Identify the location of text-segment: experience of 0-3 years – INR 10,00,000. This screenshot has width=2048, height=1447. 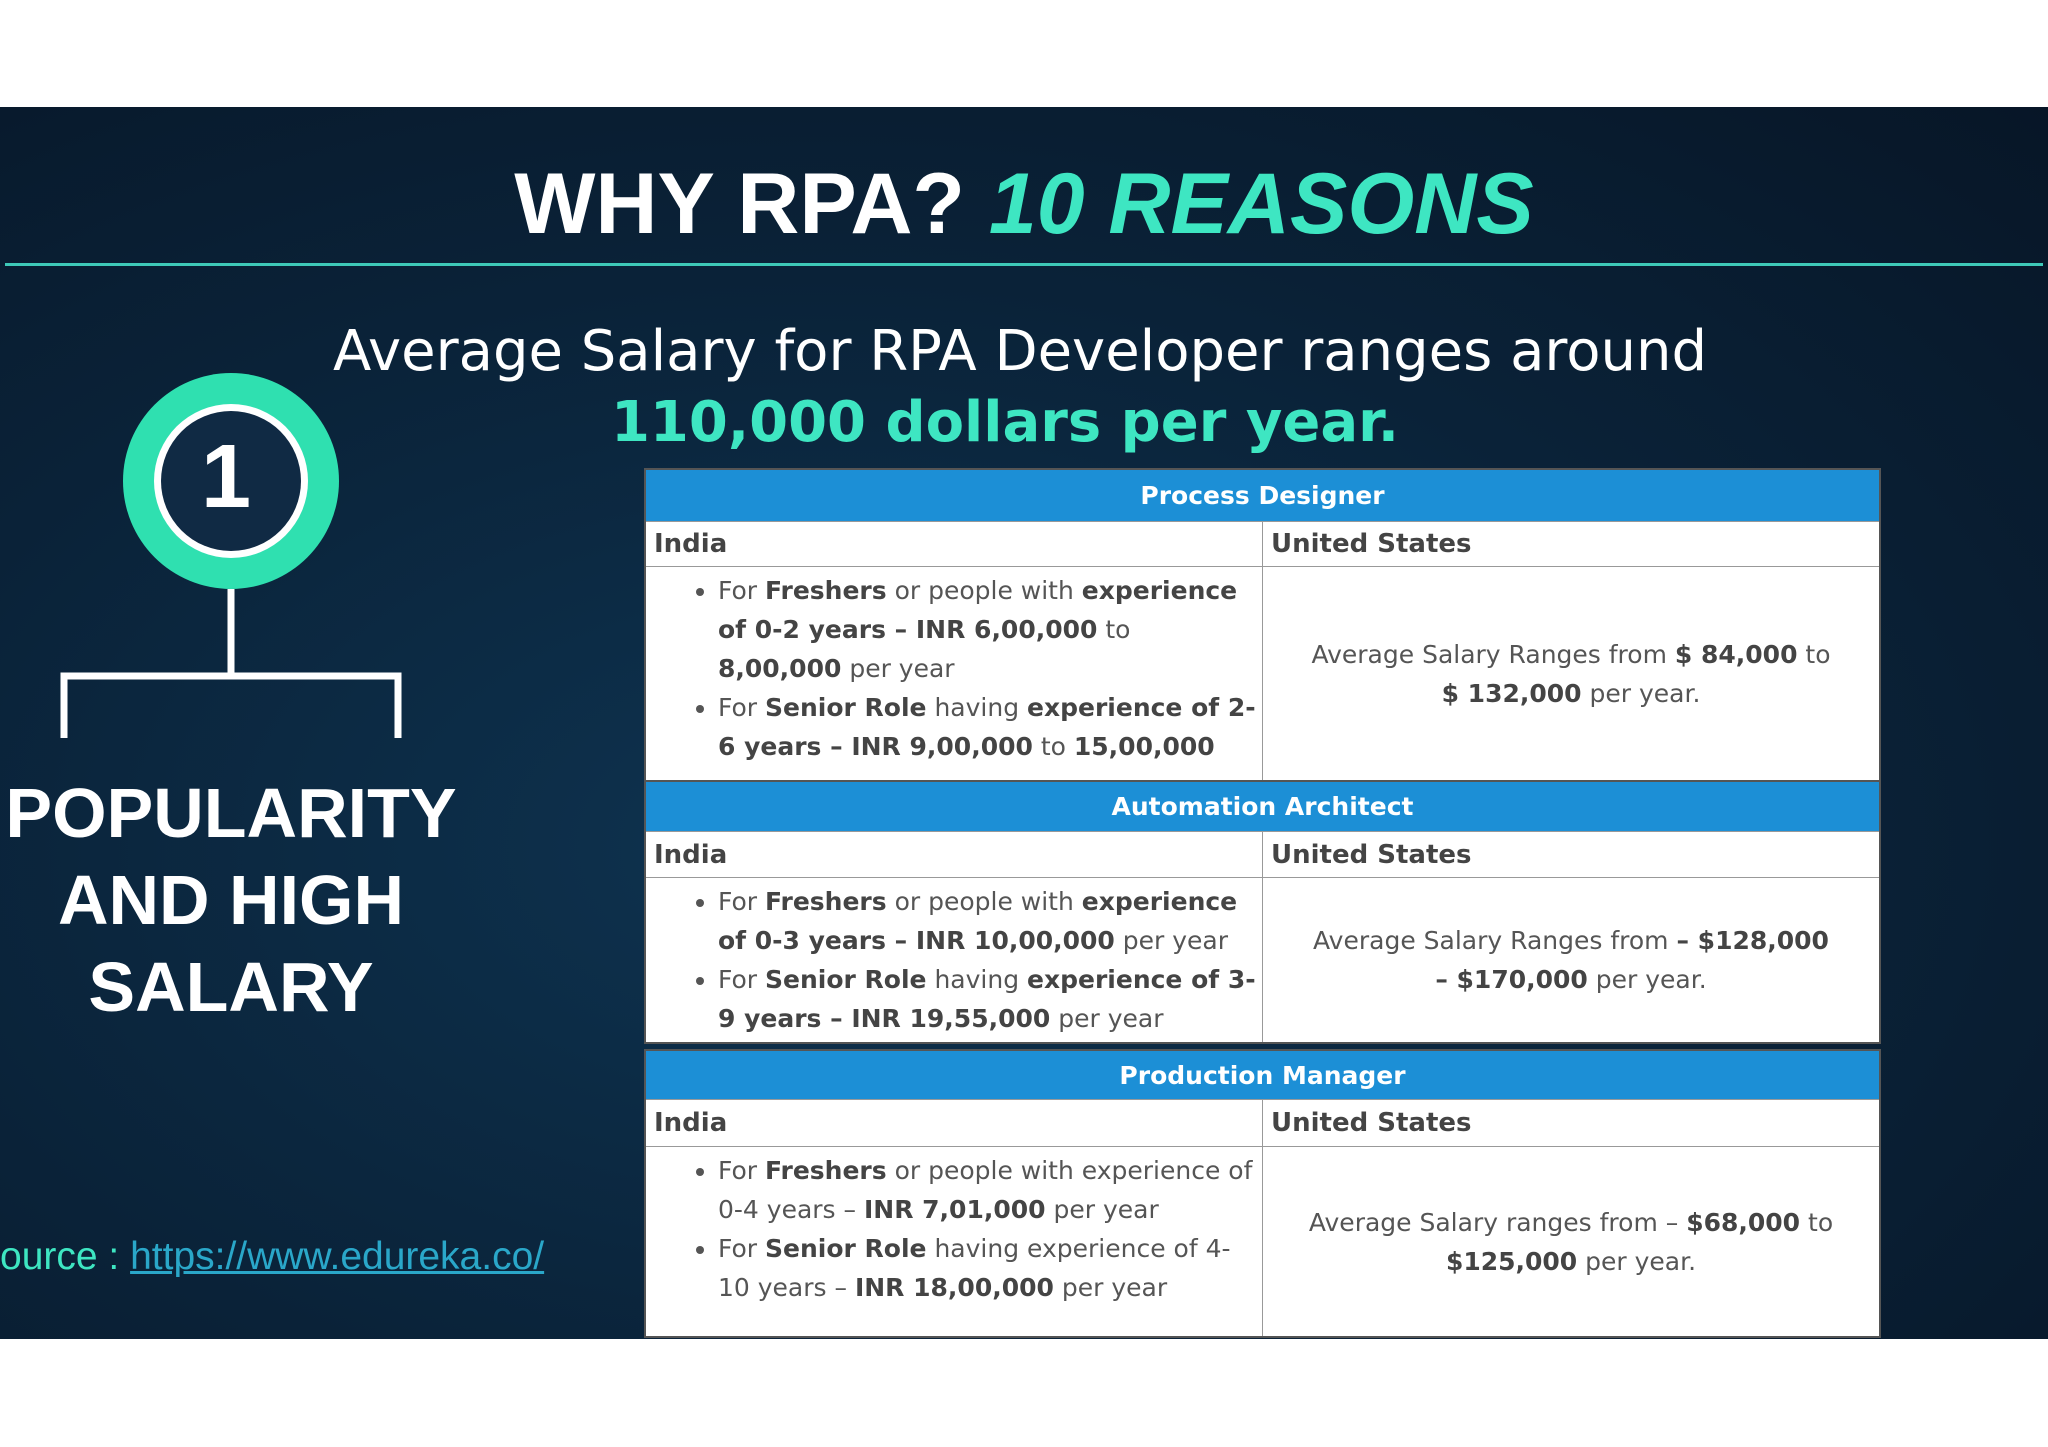
(978, 921).